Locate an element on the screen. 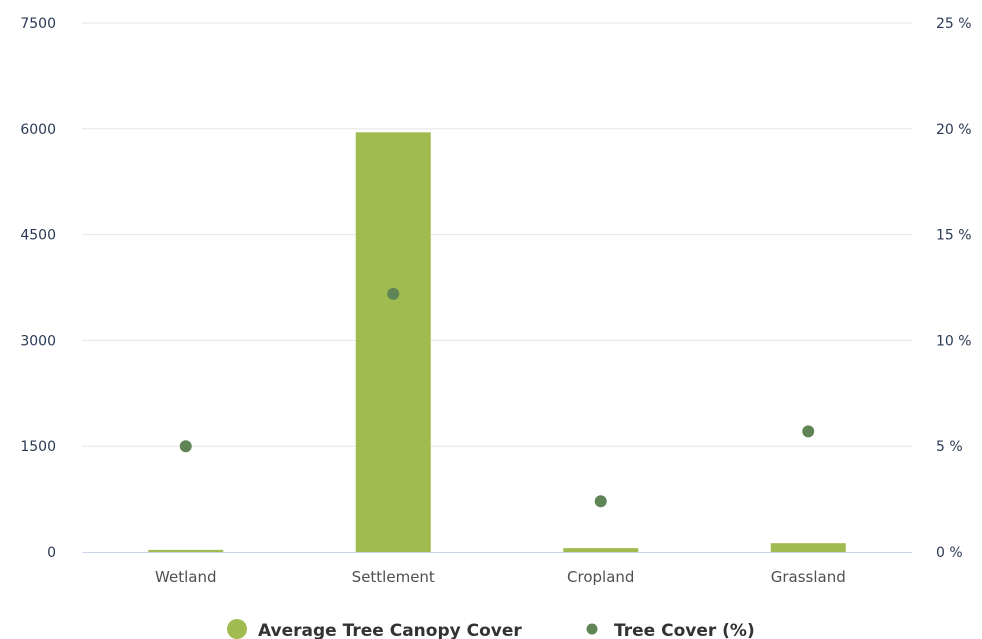  left-axis-tick-label: 7500 is located at coordinates (38, 24).